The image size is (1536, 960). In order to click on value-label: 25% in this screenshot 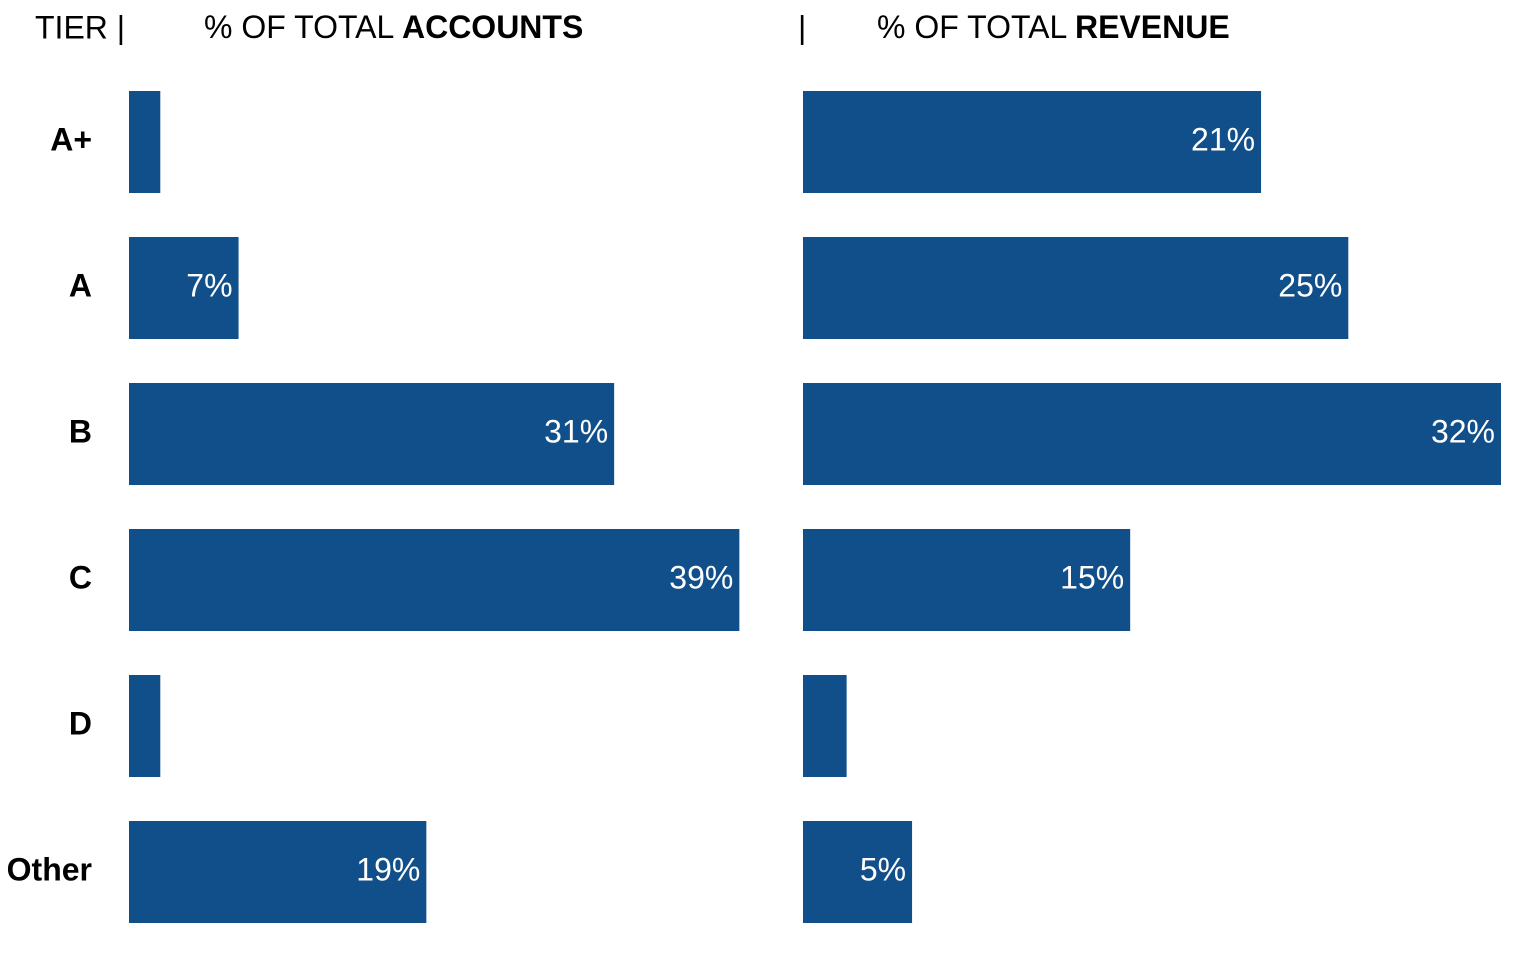, I will do `click(1310, 285)`.